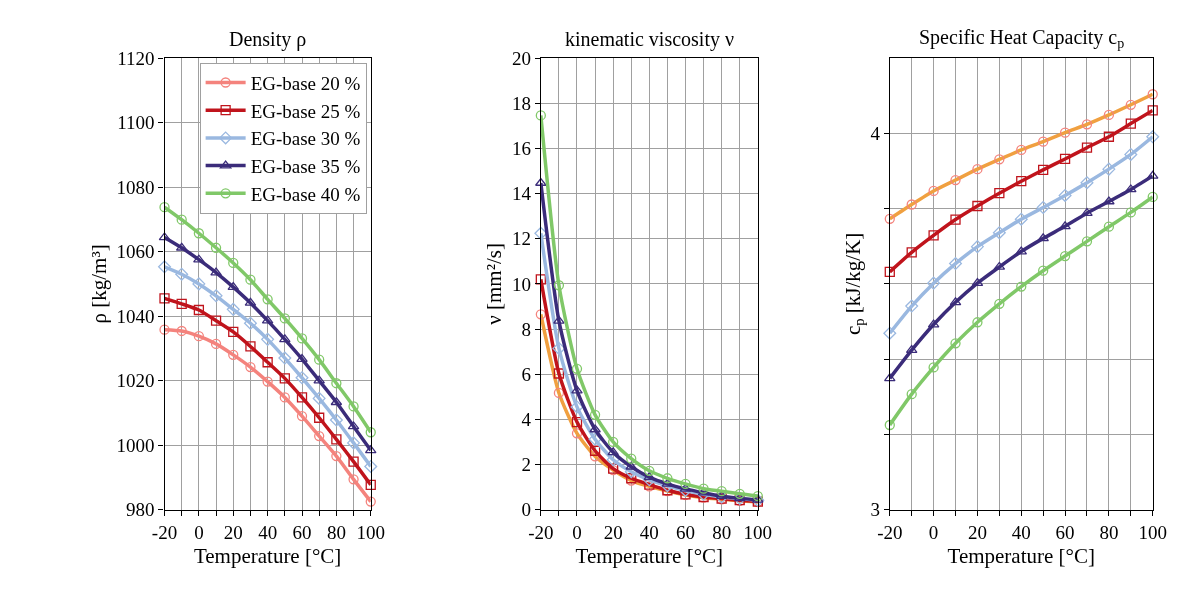 This screenshot has width=1198, height=594. I want to click on x-tick-label: 60, so click(302, 532).